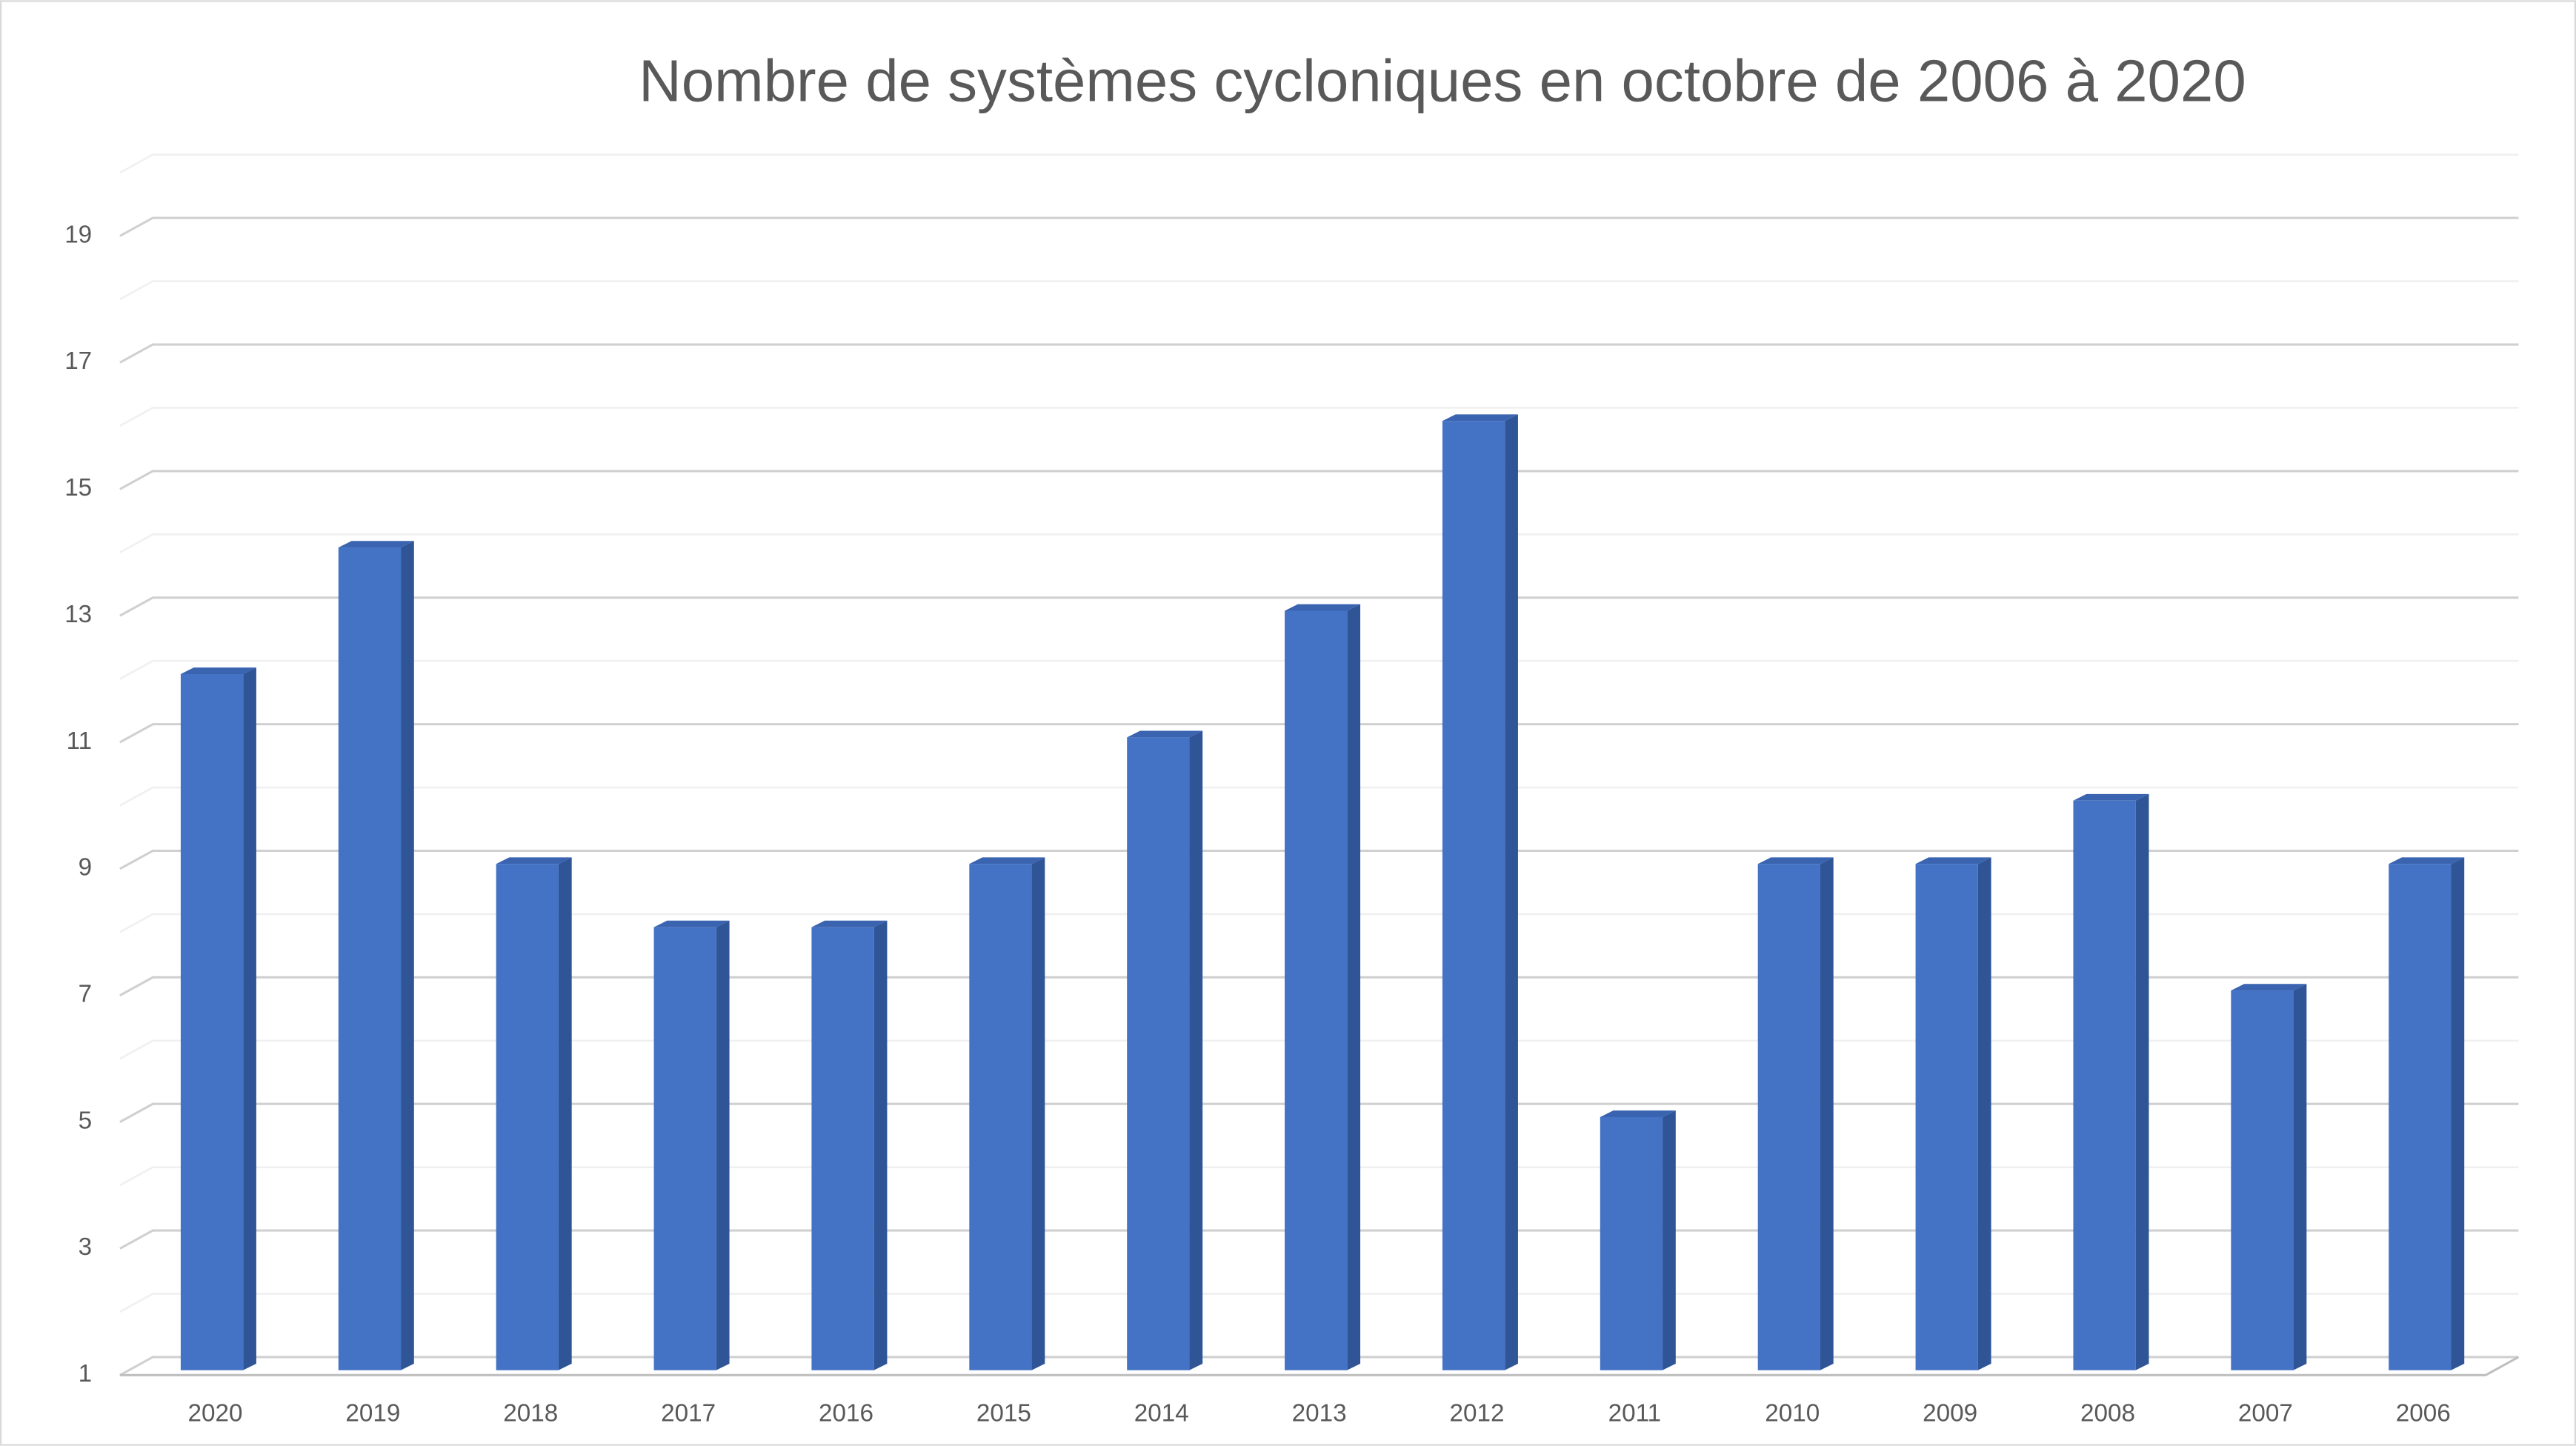 This screenshot has width=2576, height=1446. Describe the element at coordinates (86, 1120) in the screenshot. I see `y-tick-label: 5` at that location.